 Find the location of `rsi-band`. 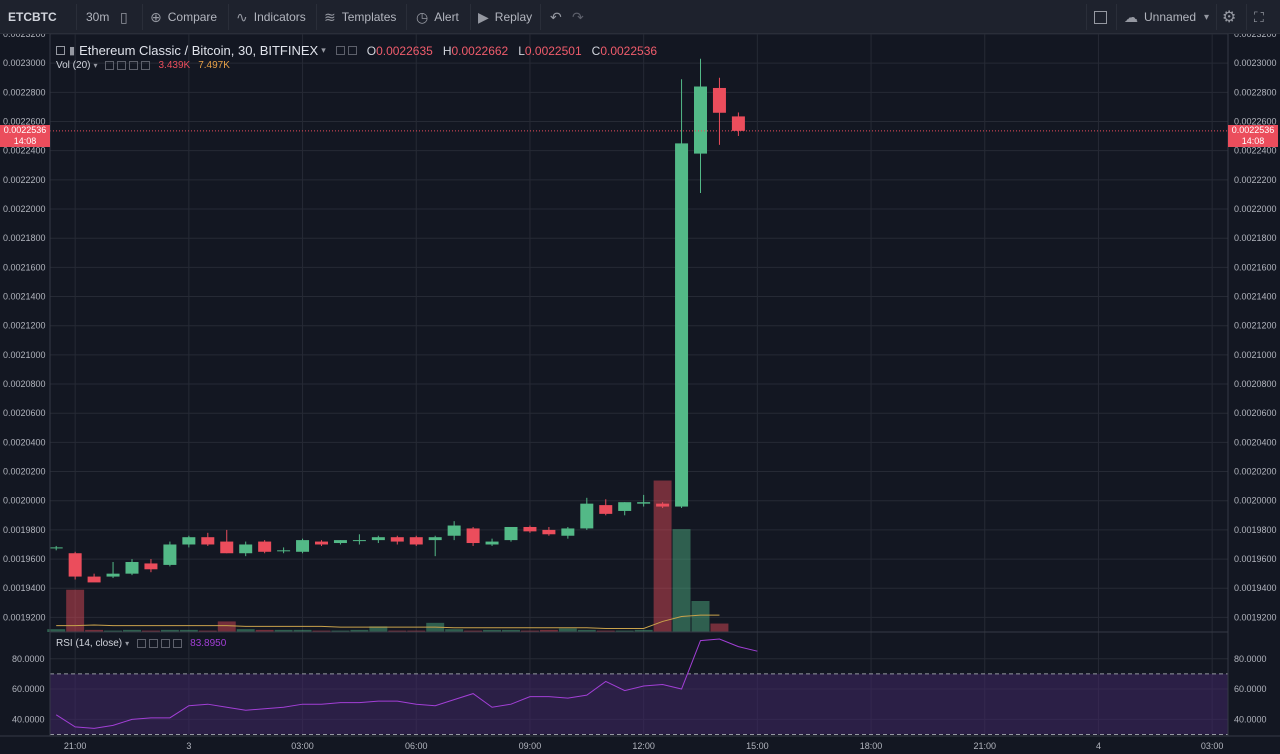

rsi-band is located at coordinates (639, 704).